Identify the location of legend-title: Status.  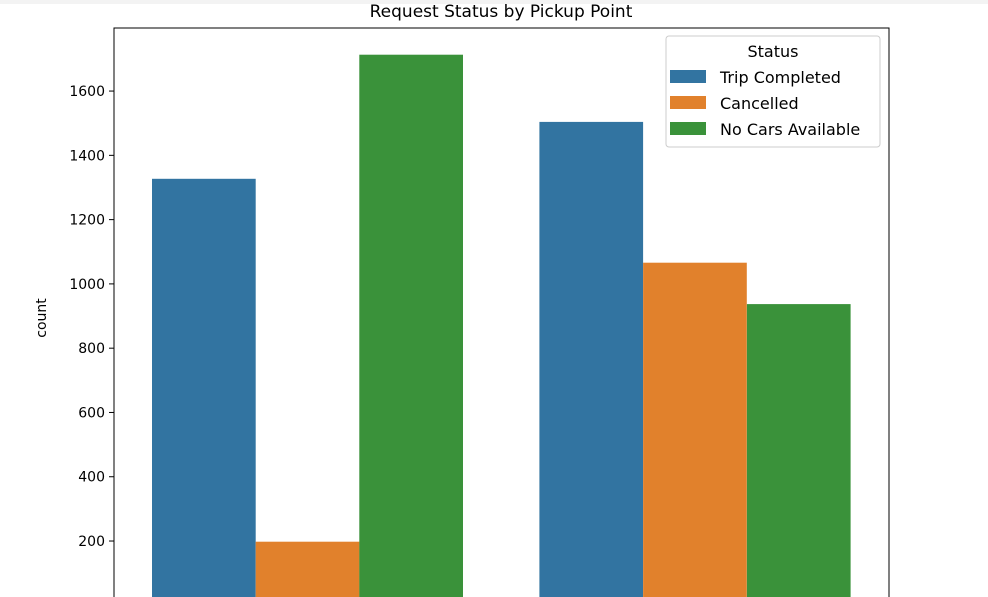
(773, 51).